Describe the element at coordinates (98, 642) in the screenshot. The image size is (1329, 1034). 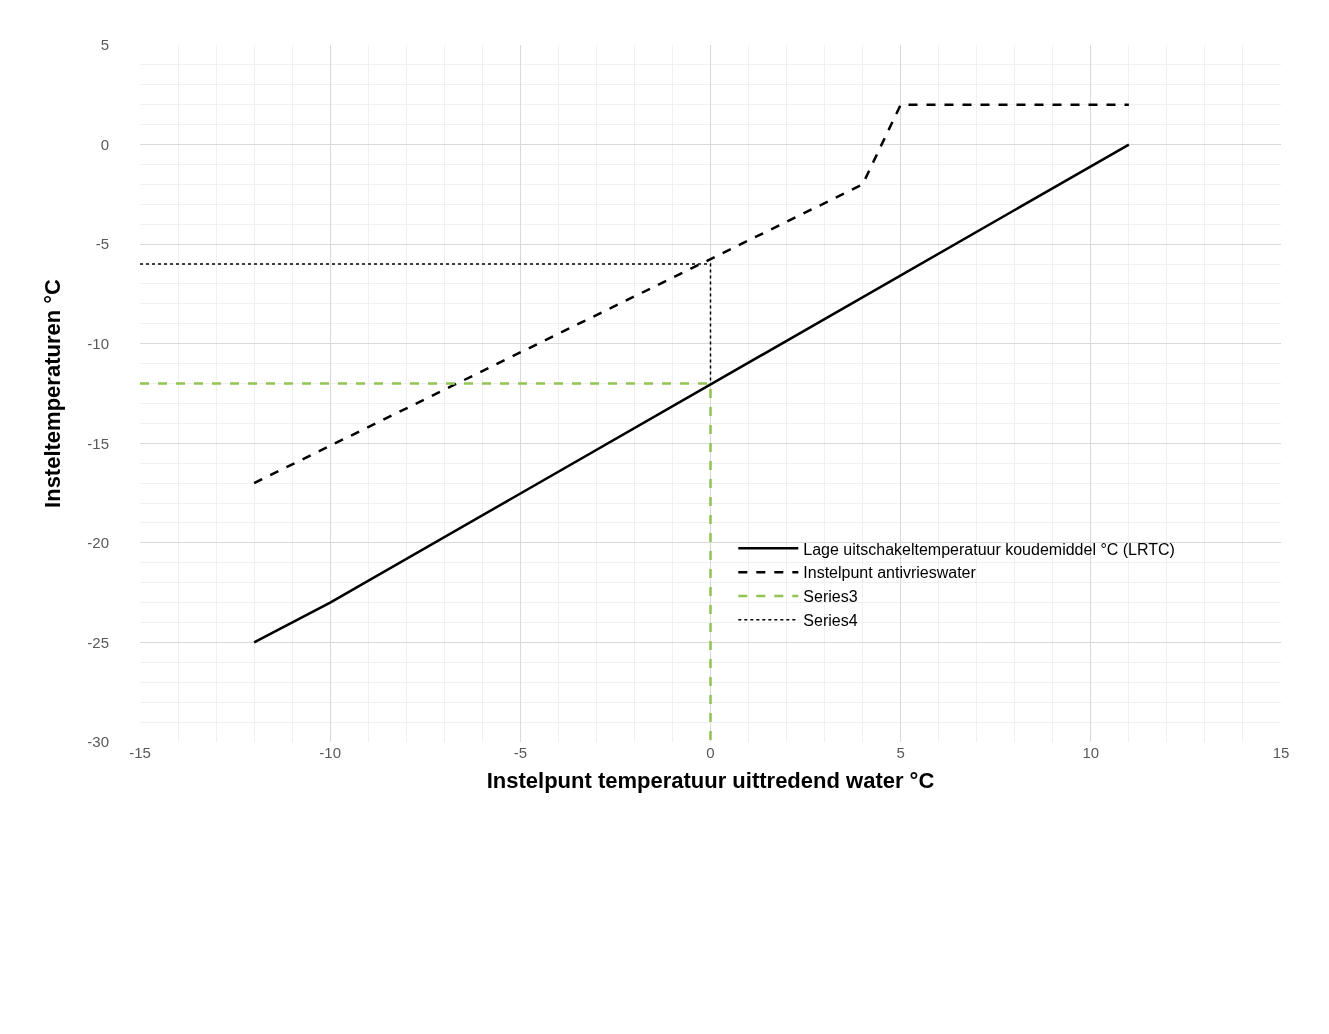
I see `y-tick-label: -25` at that location.